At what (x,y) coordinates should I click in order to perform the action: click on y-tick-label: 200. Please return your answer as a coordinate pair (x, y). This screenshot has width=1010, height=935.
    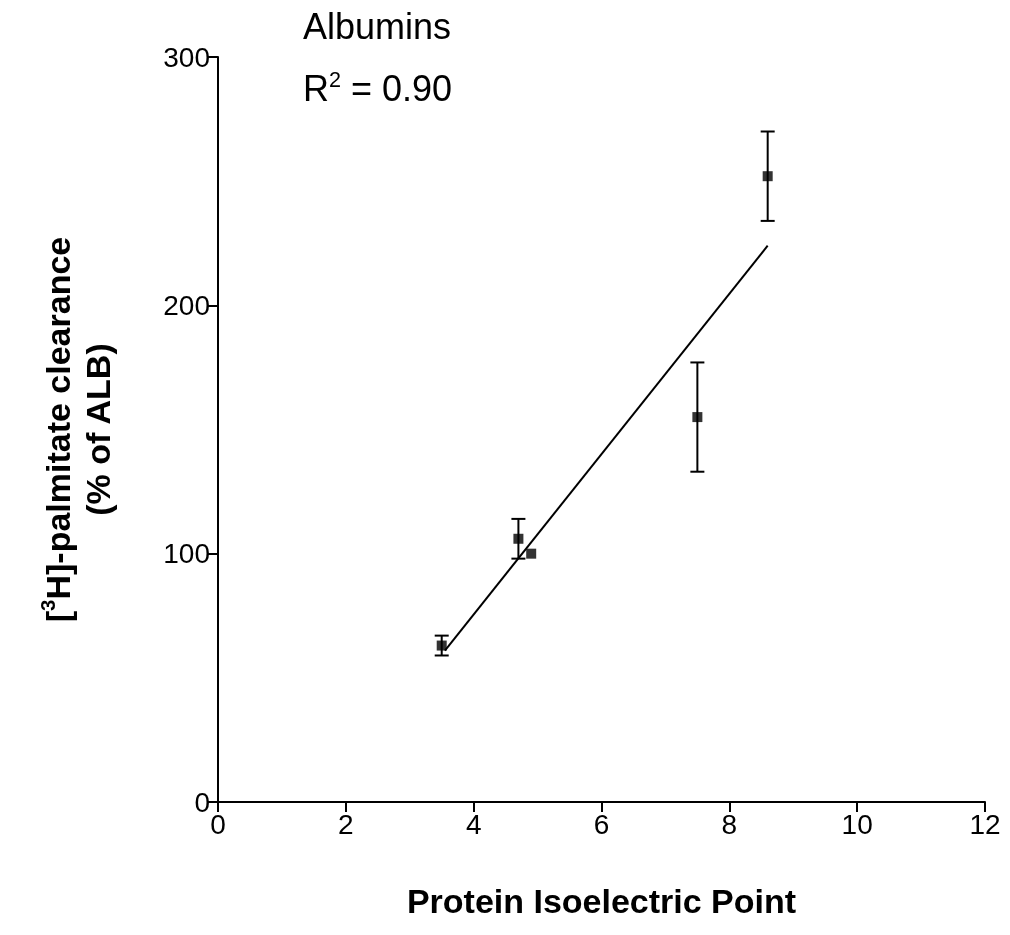
    Looking at the image, I should click on (186, 305).